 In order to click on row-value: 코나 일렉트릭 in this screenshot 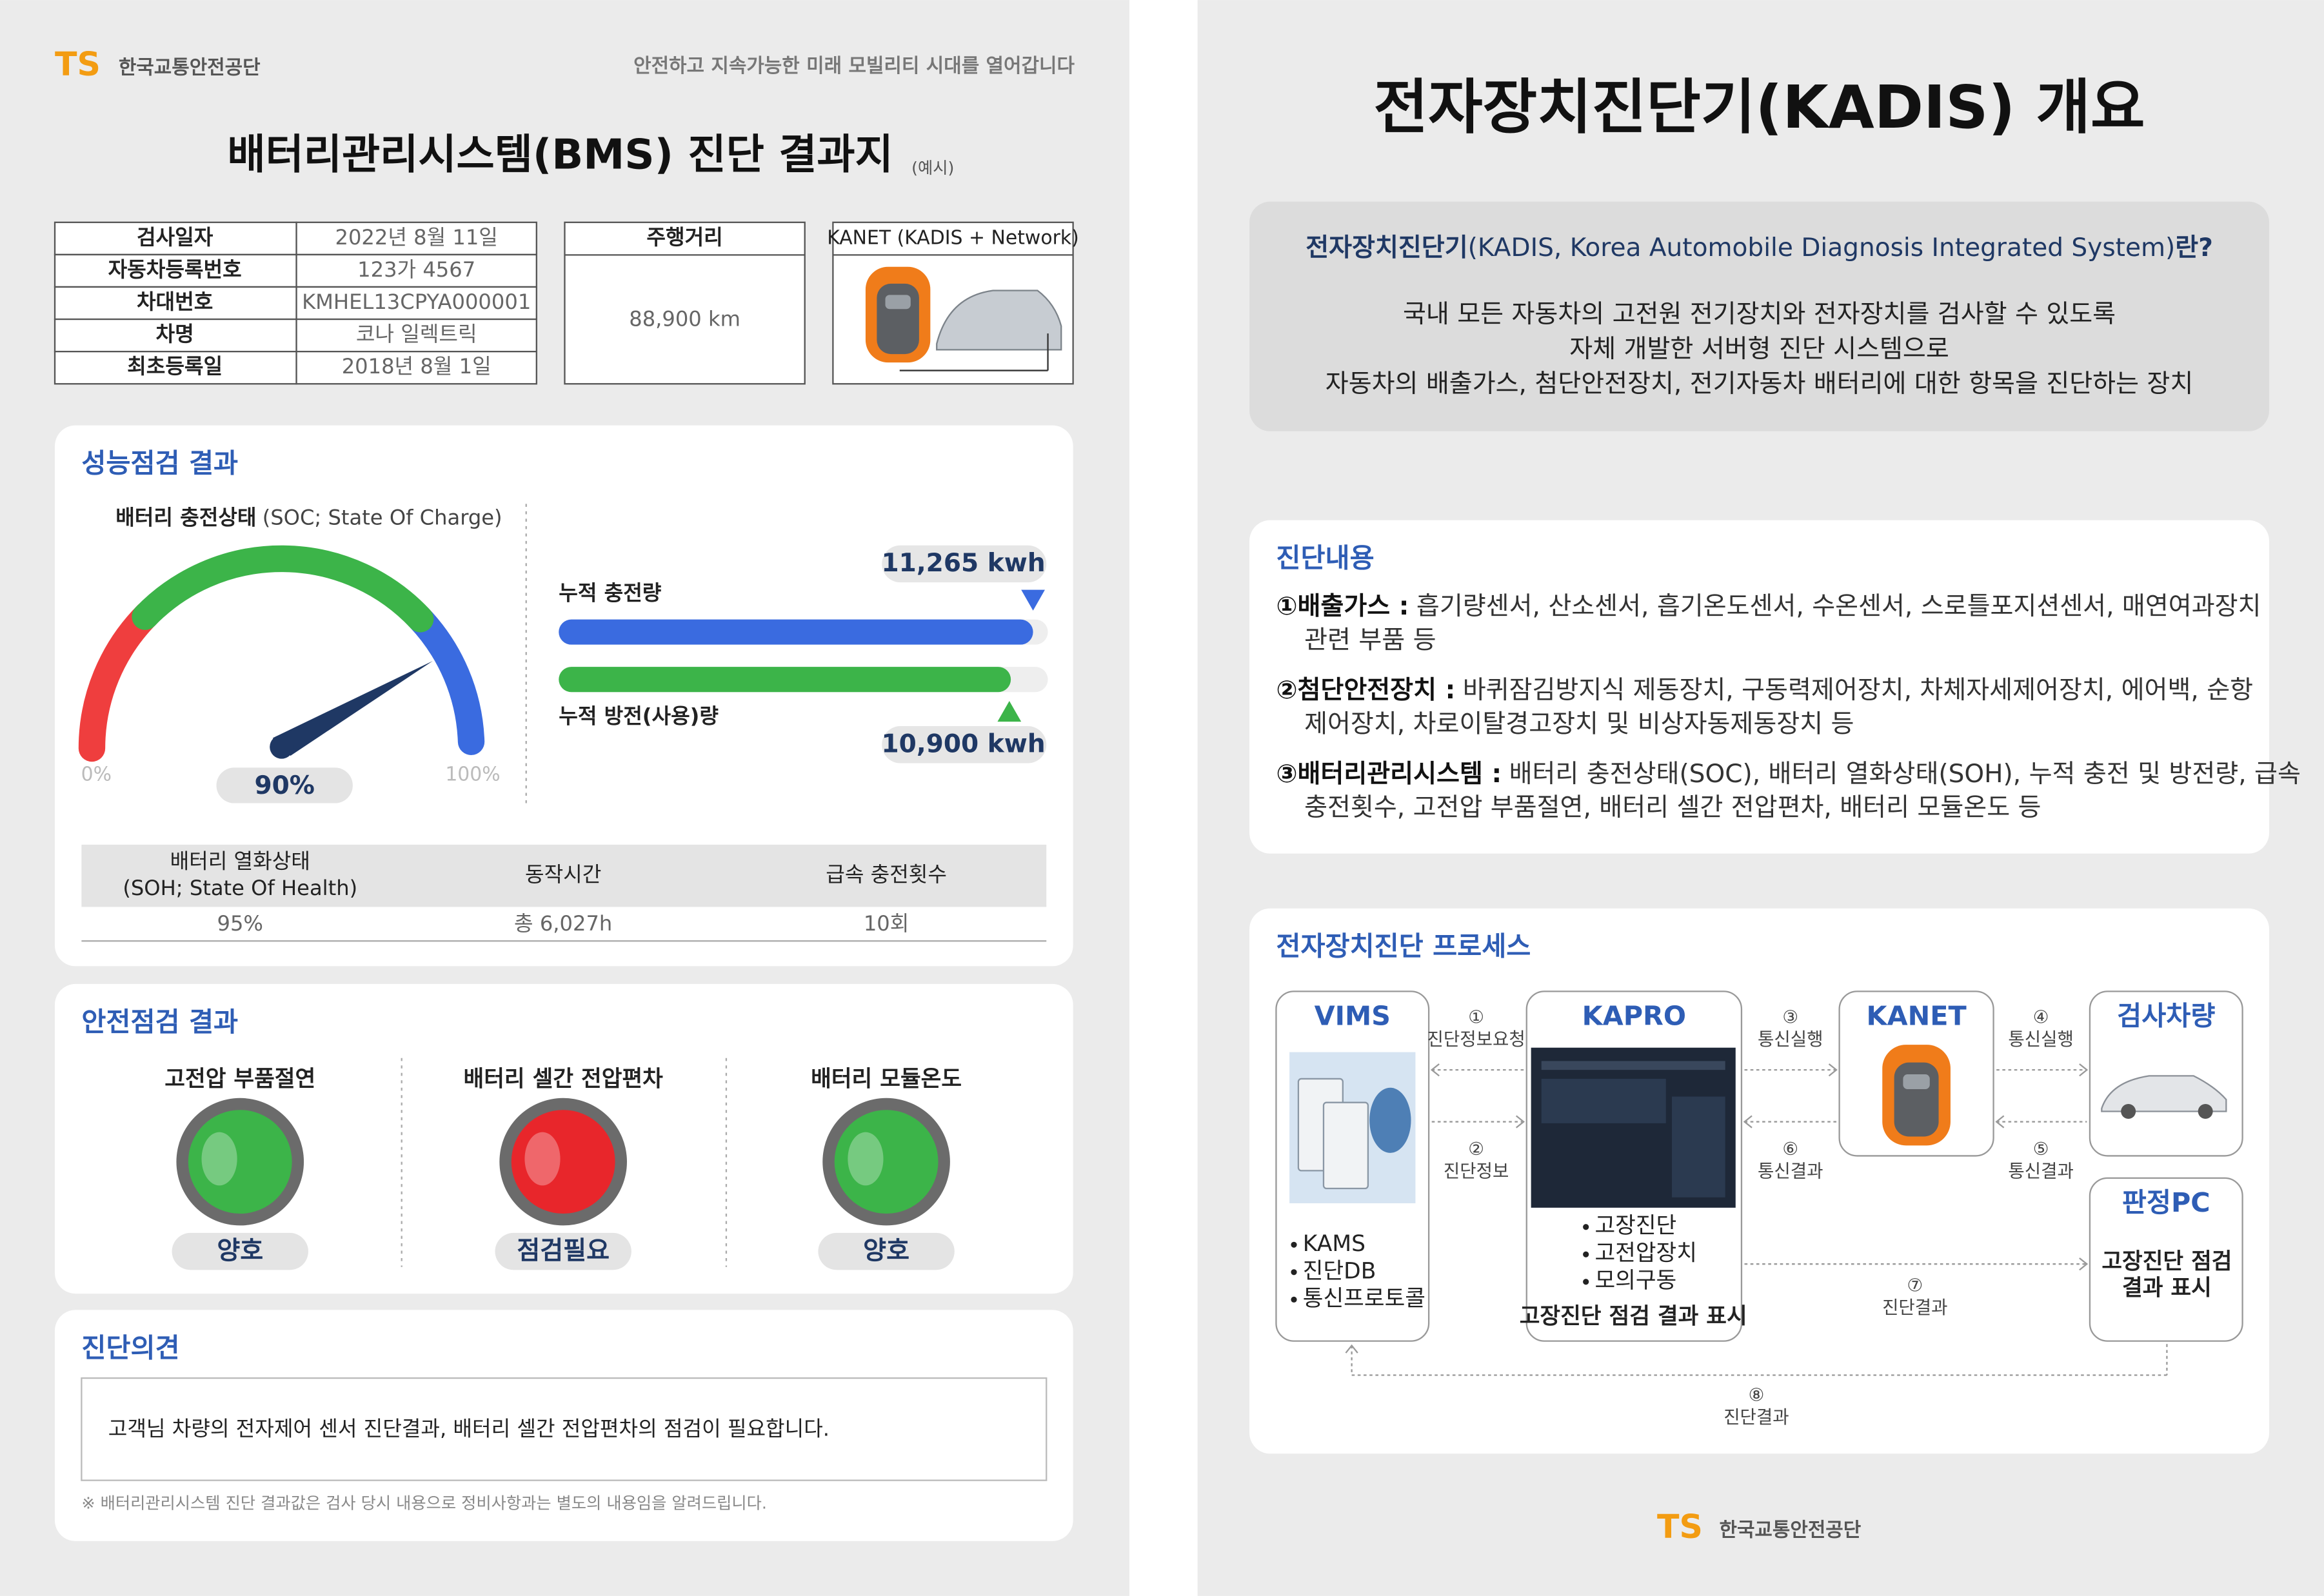, I will do `click(416, 334)`.